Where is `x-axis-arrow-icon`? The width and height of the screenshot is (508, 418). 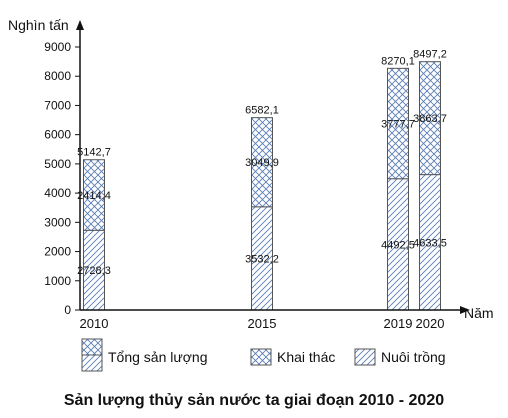
x-axis-arrow-icon is located at coordinates (465, 310).